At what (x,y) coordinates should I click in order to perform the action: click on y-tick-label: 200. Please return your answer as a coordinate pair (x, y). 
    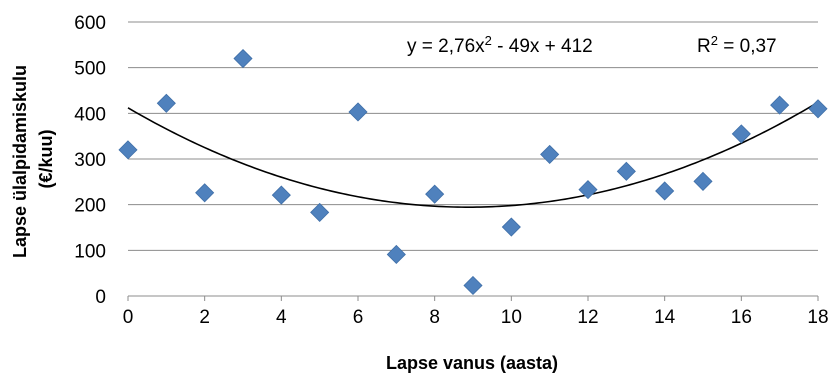
    Looking at the image, I should click on (90, 206).